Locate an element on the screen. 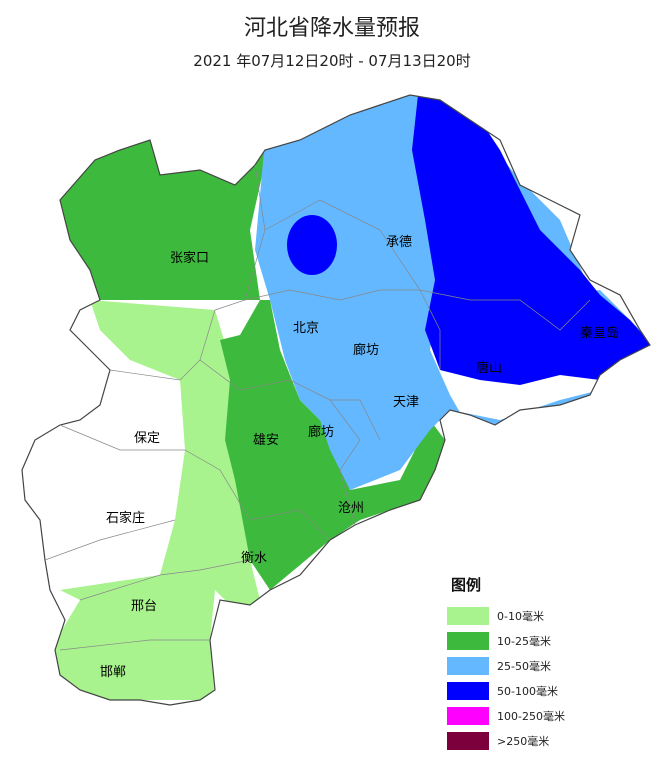 The image size is (664, 758). city-label: 邯郸 is located at coordinates (113, 672).